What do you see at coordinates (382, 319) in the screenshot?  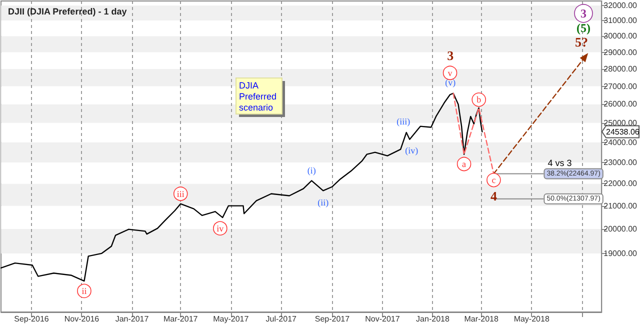 I see `x-tick-label: Nov-2017` at bounding box center [382, 319].